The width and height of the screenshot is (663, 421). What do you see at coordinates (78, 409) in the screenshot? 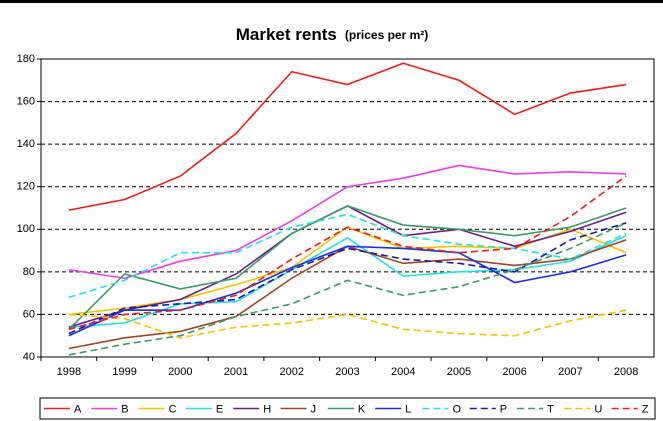
I see `legend-label: A` at bounding box center [78, 409].